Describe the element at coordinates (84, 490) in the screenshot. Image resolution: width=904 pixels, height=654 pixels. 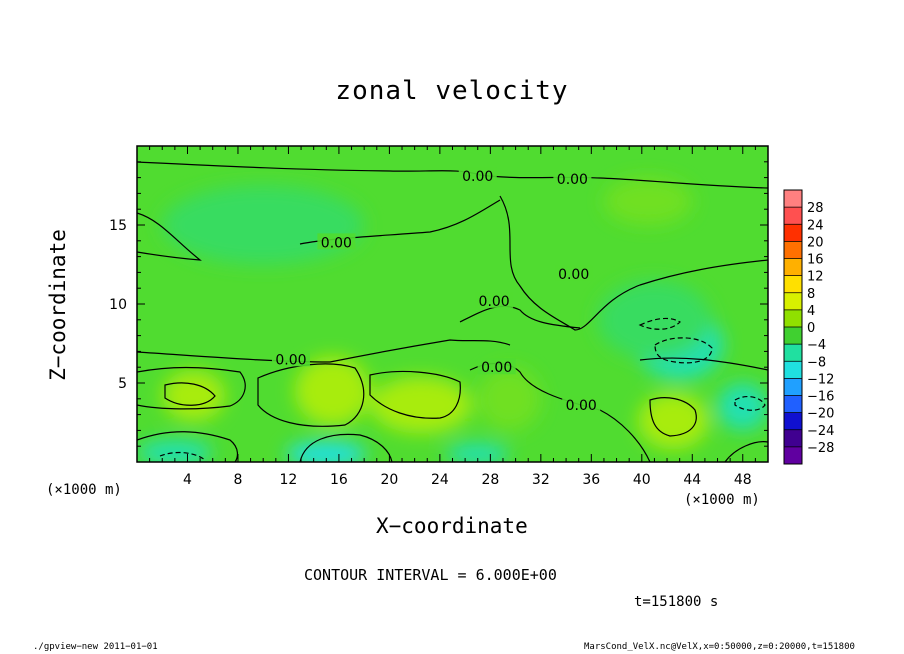
I see `x-unit-left: (×1000 m)` at that location.